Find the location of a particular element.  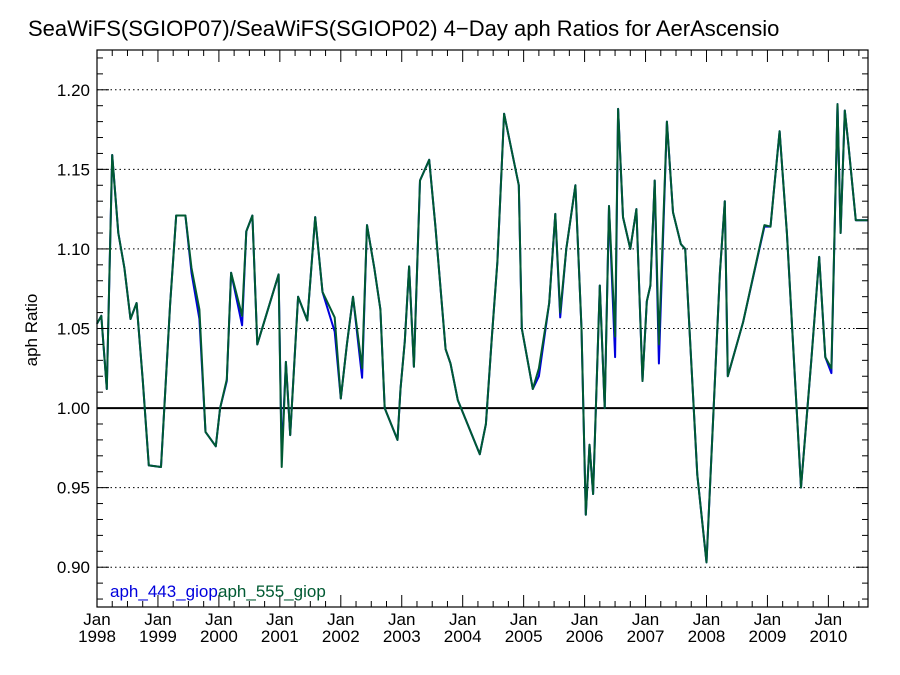

x-tick-year-label: 2000 is located at coordinates (219, 636).